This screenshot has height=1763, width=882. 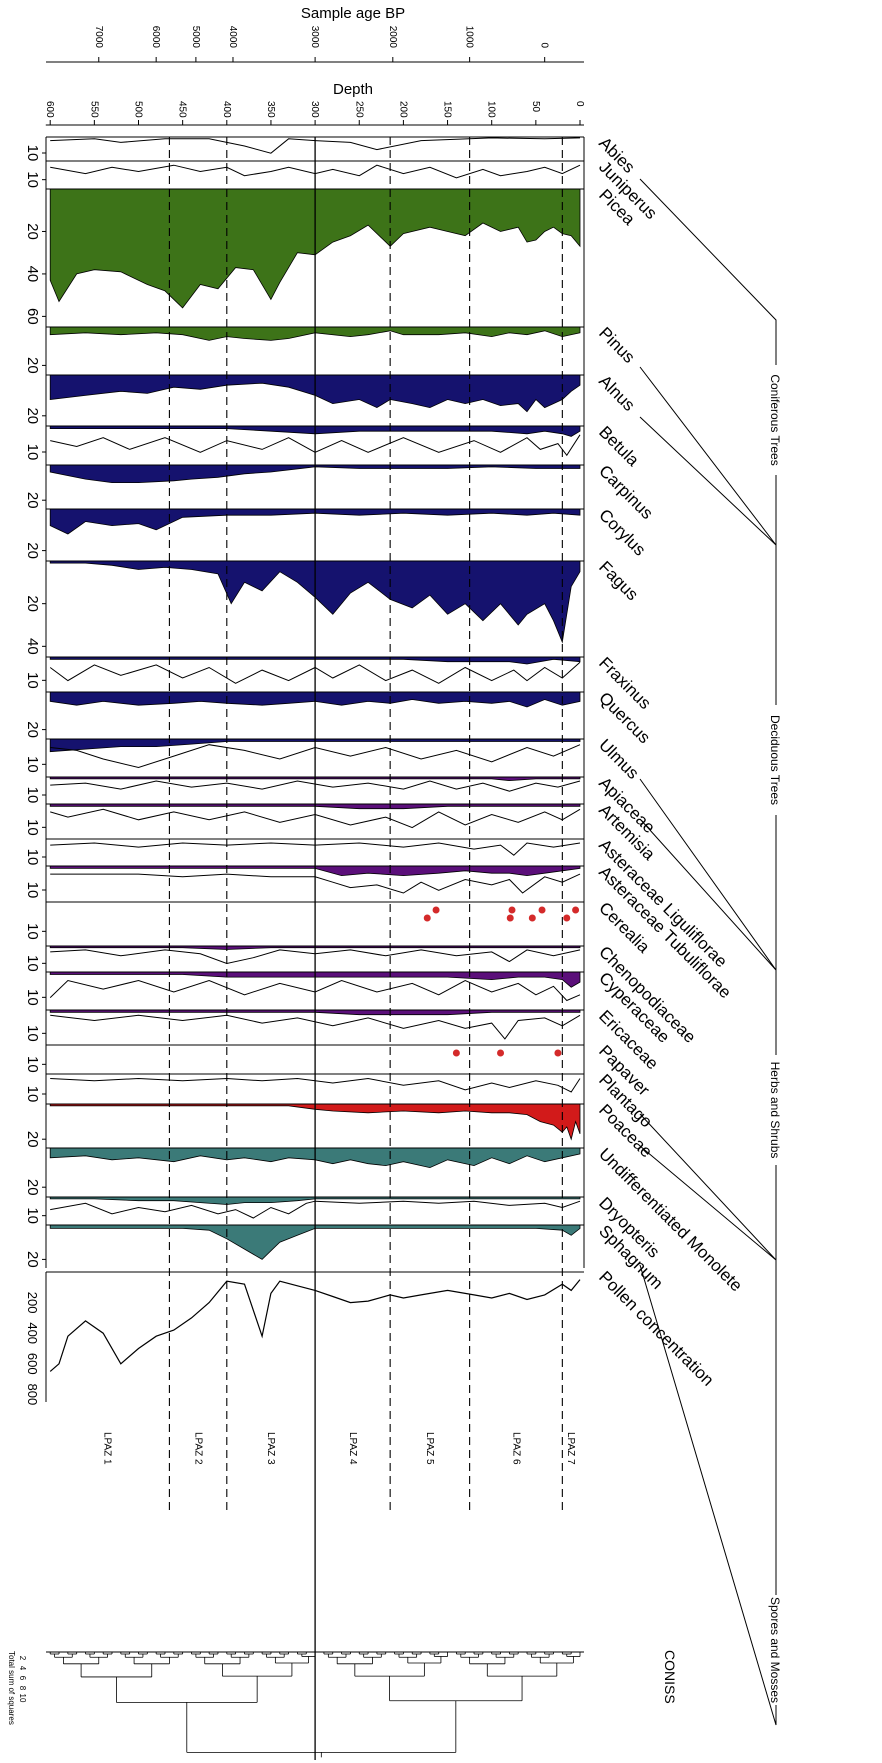 What do you see at coordinates (315, 171) in the screenshot?
I see `line-juniperus` at bounding box center [315, 171].